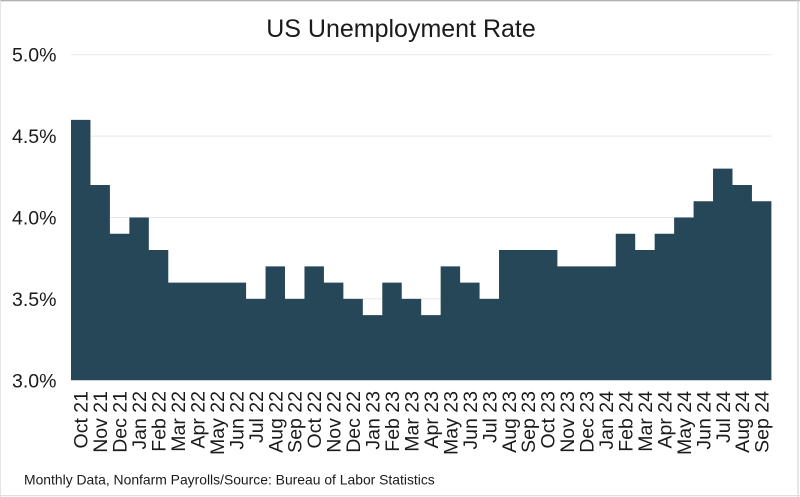 Image resolution: width=800 pixels, height=497 pixels. I want to click on svg-text: Jun 23, so click(471, 420).